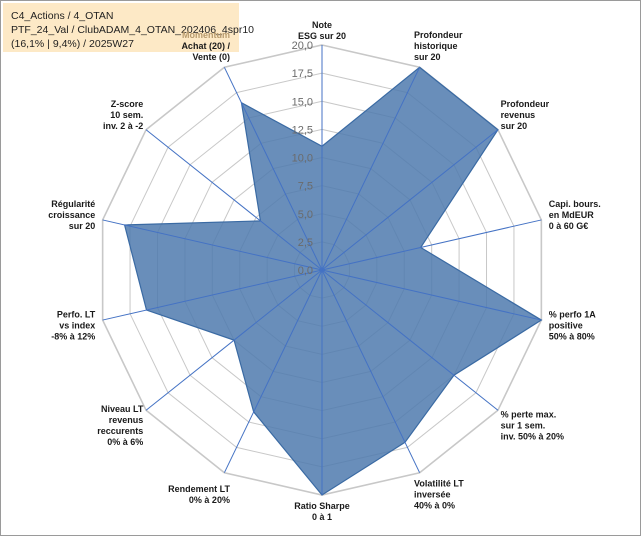 The height and width of the screenshot is (536, 641). Describe the element at coordinates (302, 46) in the screenshot. I see `tick-label: 20,0` at that location.